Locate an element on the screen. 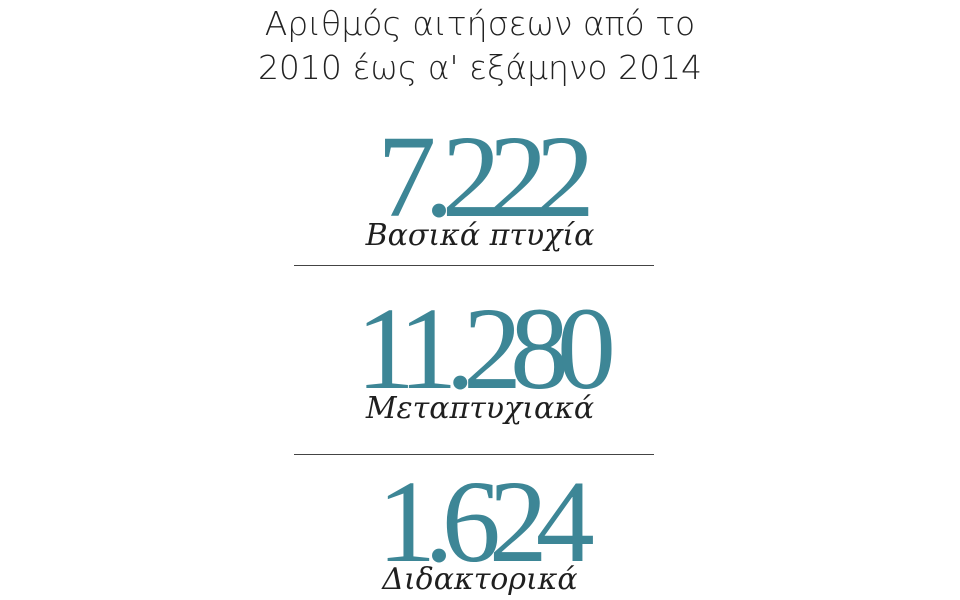 The width and height of the screenshot is (960, 600). title-line-2: 2010 έως α' εξάμηνο 2014 is located at coordinates (480, 67).